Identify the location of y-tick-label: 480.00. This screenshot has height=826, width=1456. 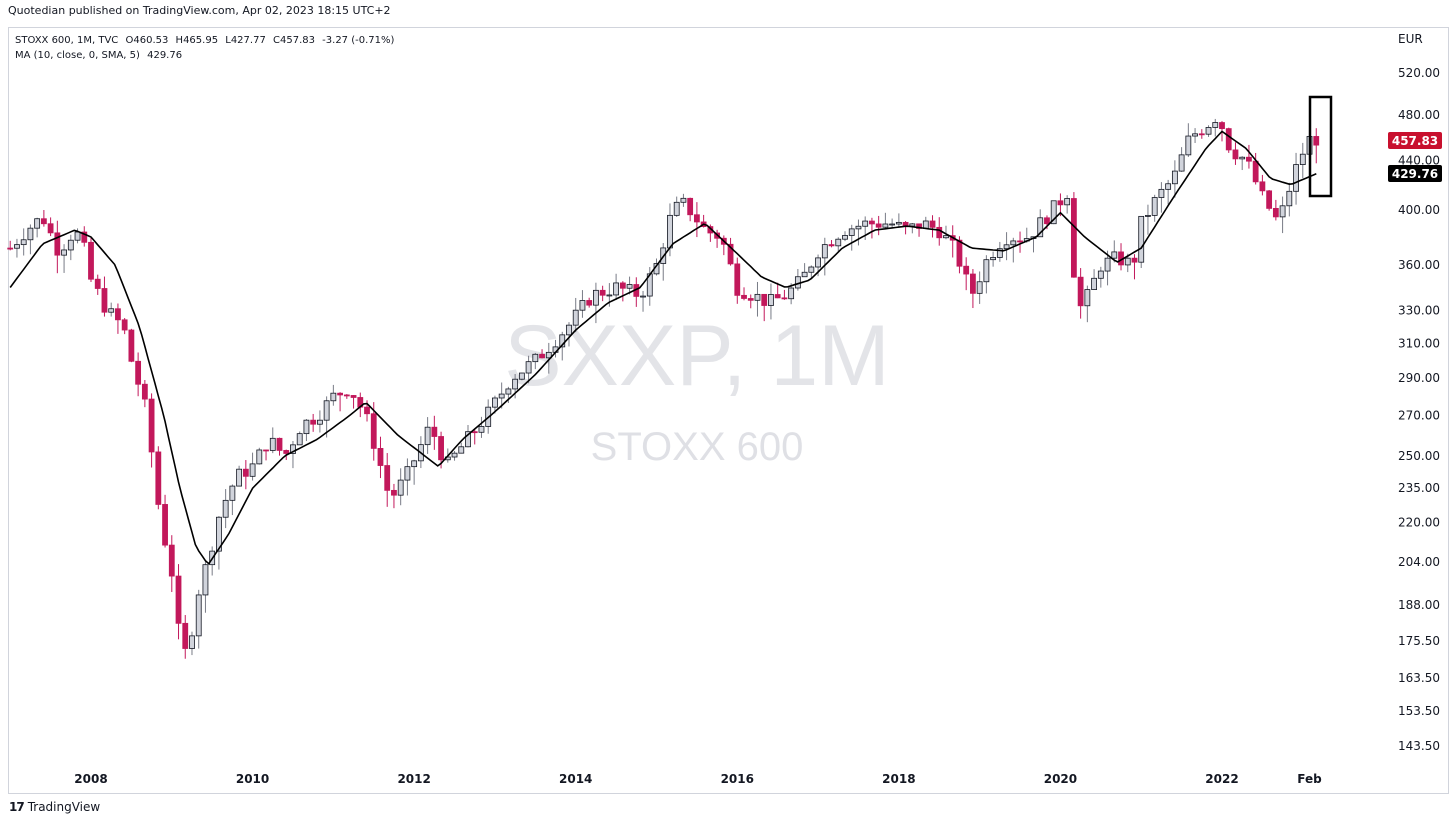
(1419, 115).